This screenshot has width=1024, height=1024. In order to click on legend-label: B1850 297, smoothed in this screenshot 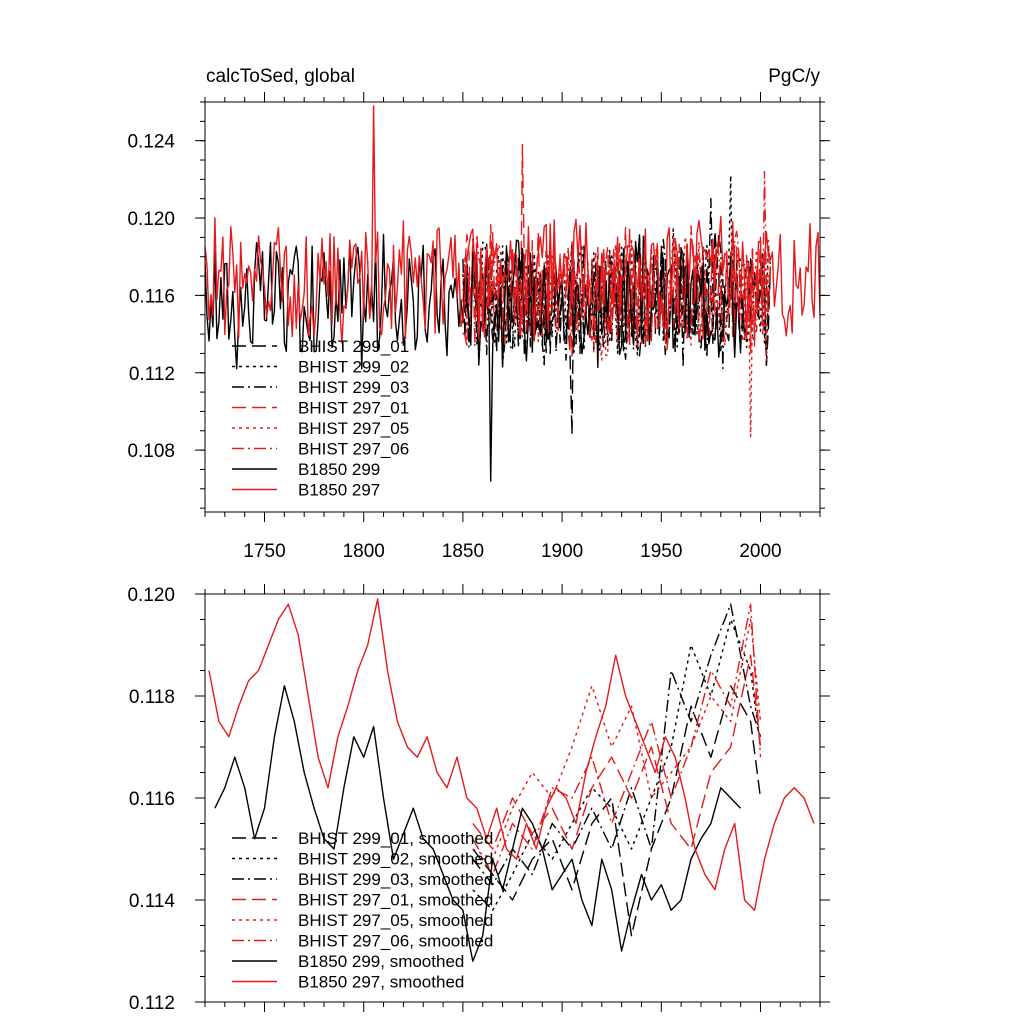, I will do `click(381, 982)`.